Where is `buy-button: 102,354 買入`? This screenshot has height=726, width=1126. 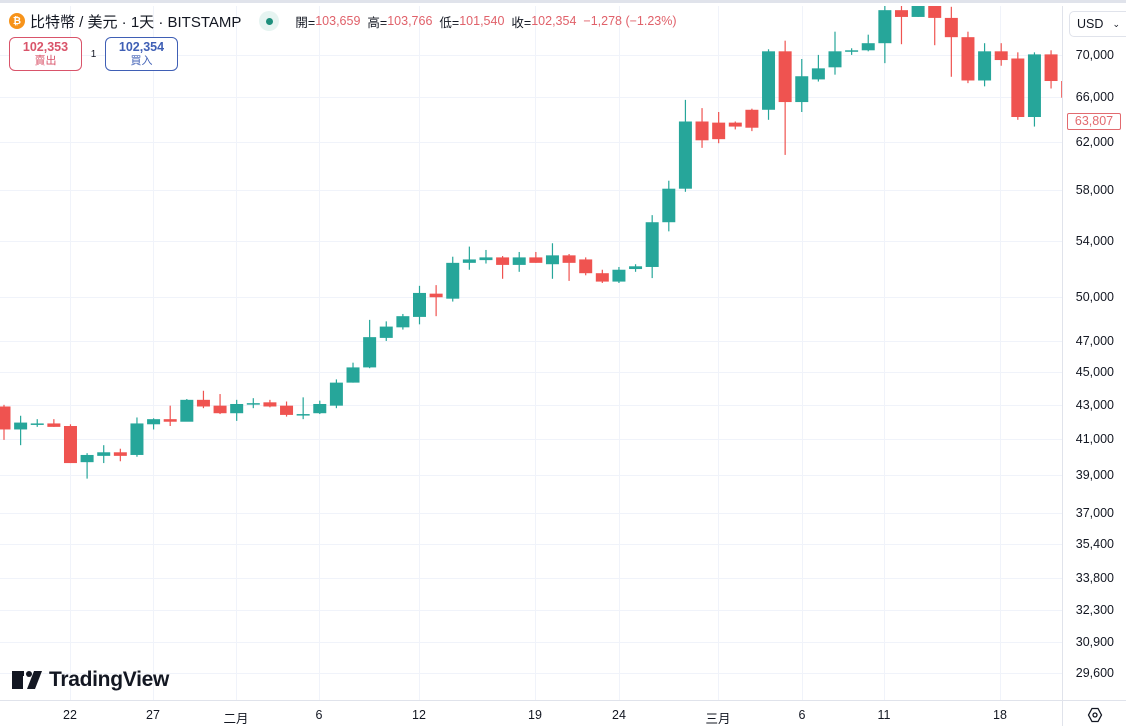
buy-button: 102,354 買入 is located at coordinates (141, 54).